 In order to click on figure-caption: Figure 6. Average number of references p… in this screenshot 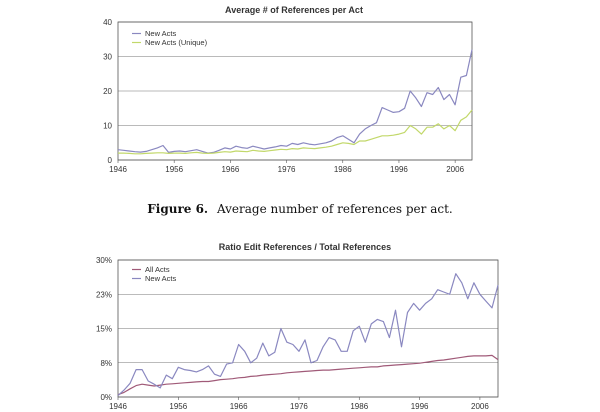, I will do `click(299, 209)`.